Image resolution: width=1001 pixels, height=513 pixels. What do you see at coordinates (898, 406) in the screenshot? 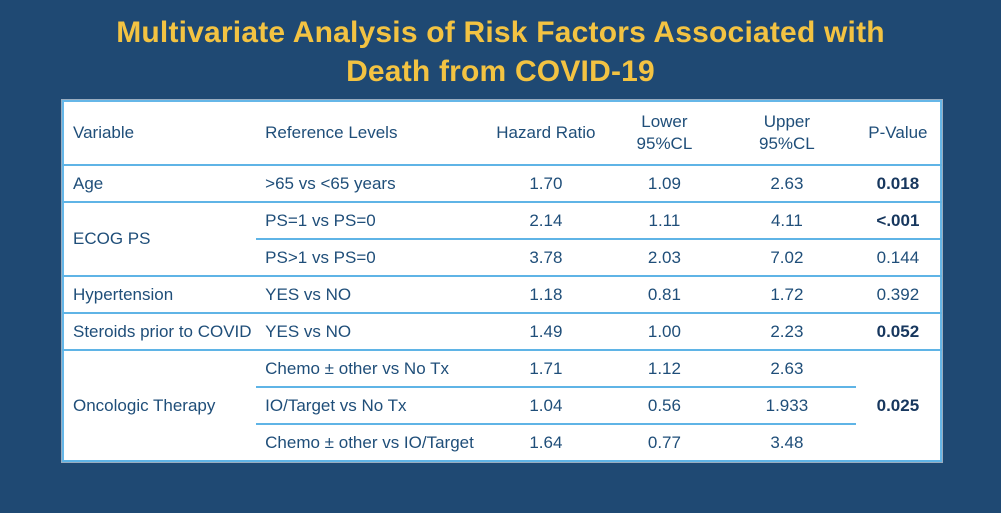
I see `cell-p-value: 0.025` at bounding box center [898, 406].